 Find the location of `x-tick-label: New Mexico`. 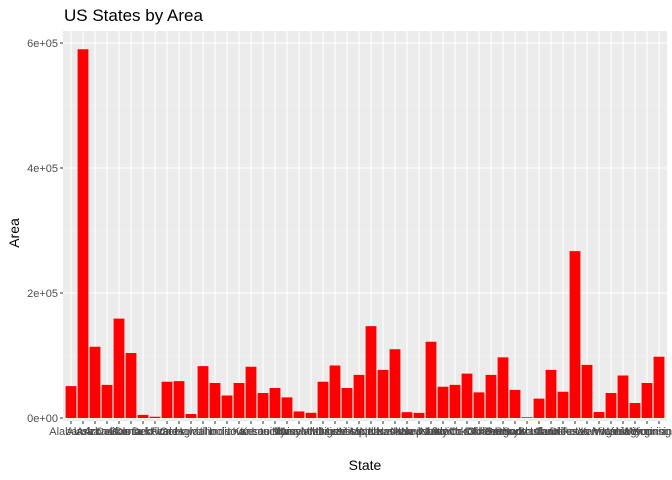

x-tick-label: New Mexico is located at coordinates (431, 432).